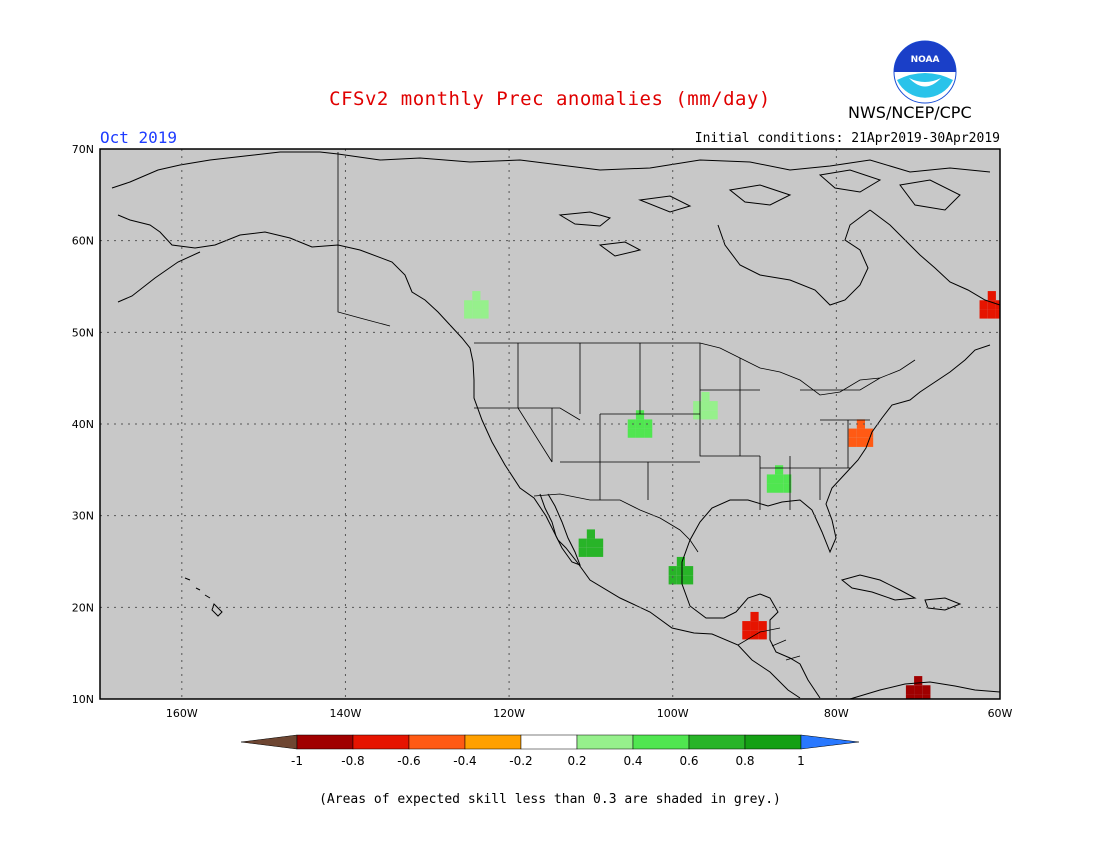 The height and width of the screenshot is (850, 1100). What do you see at coordinates (688, 761) in the screenshot?
I see `colorbar-label: 0.6` at bounding box center [688, 761].